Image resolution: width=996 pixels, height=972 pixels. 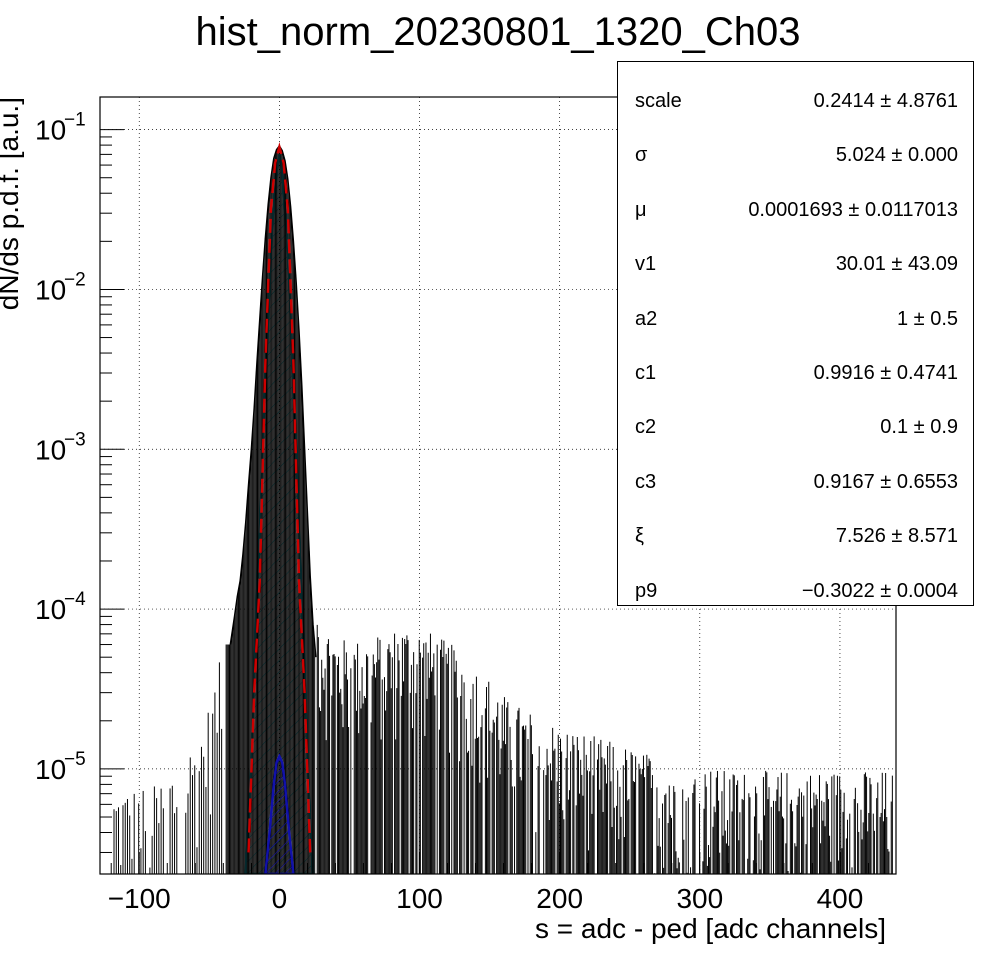 I want to click on stat-value: 0.0001693 ± 0.0117013, so click(x=853, y=209).